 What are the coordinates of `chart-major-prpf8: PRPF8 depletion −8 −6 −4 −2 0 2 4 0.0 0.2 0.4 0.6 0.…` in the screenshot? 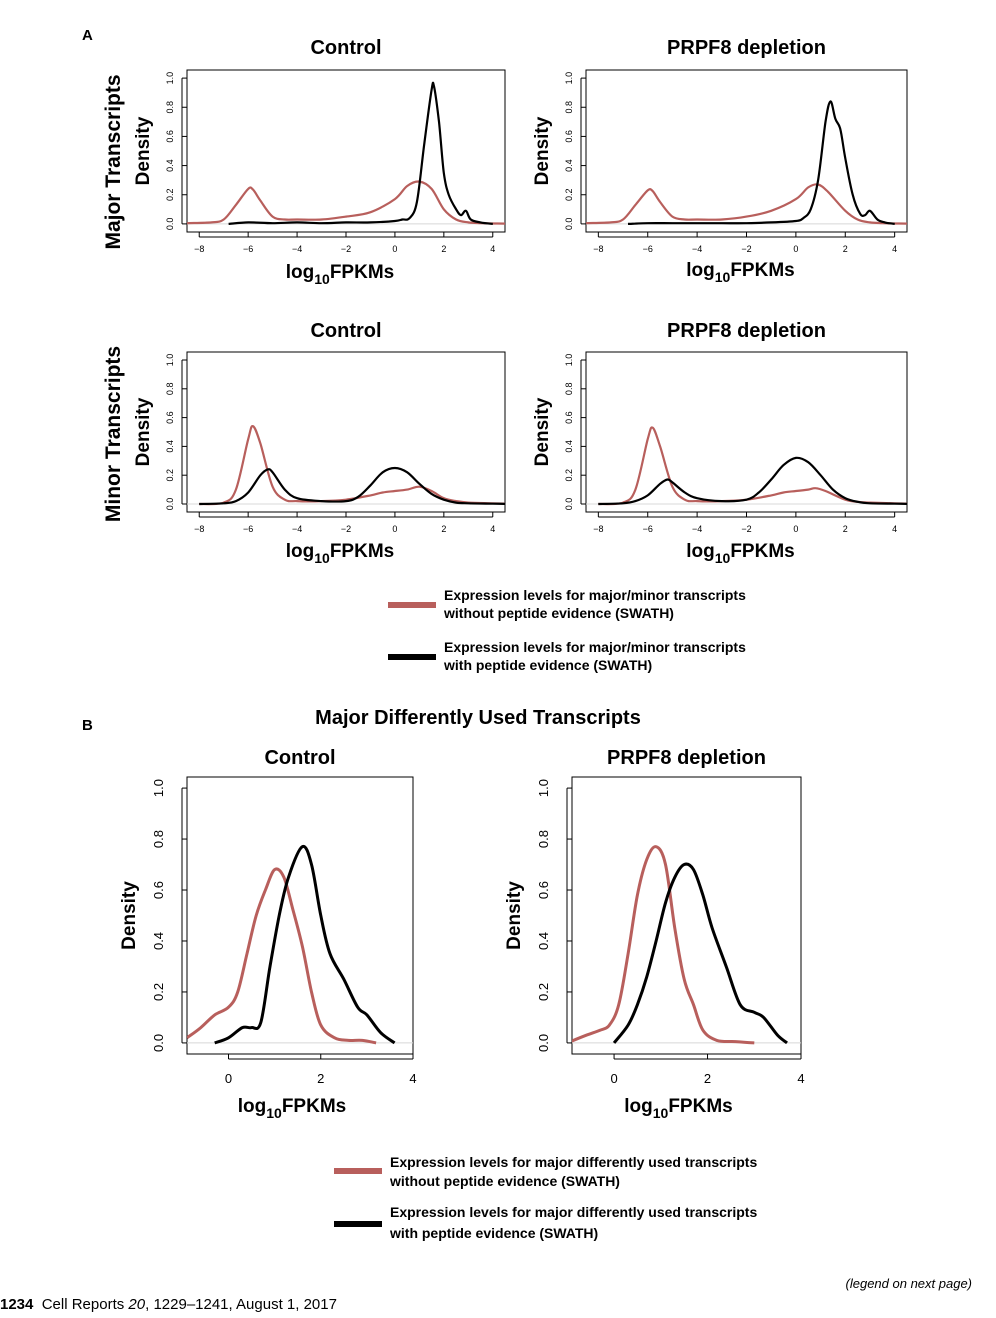 It's located at (720, 161).